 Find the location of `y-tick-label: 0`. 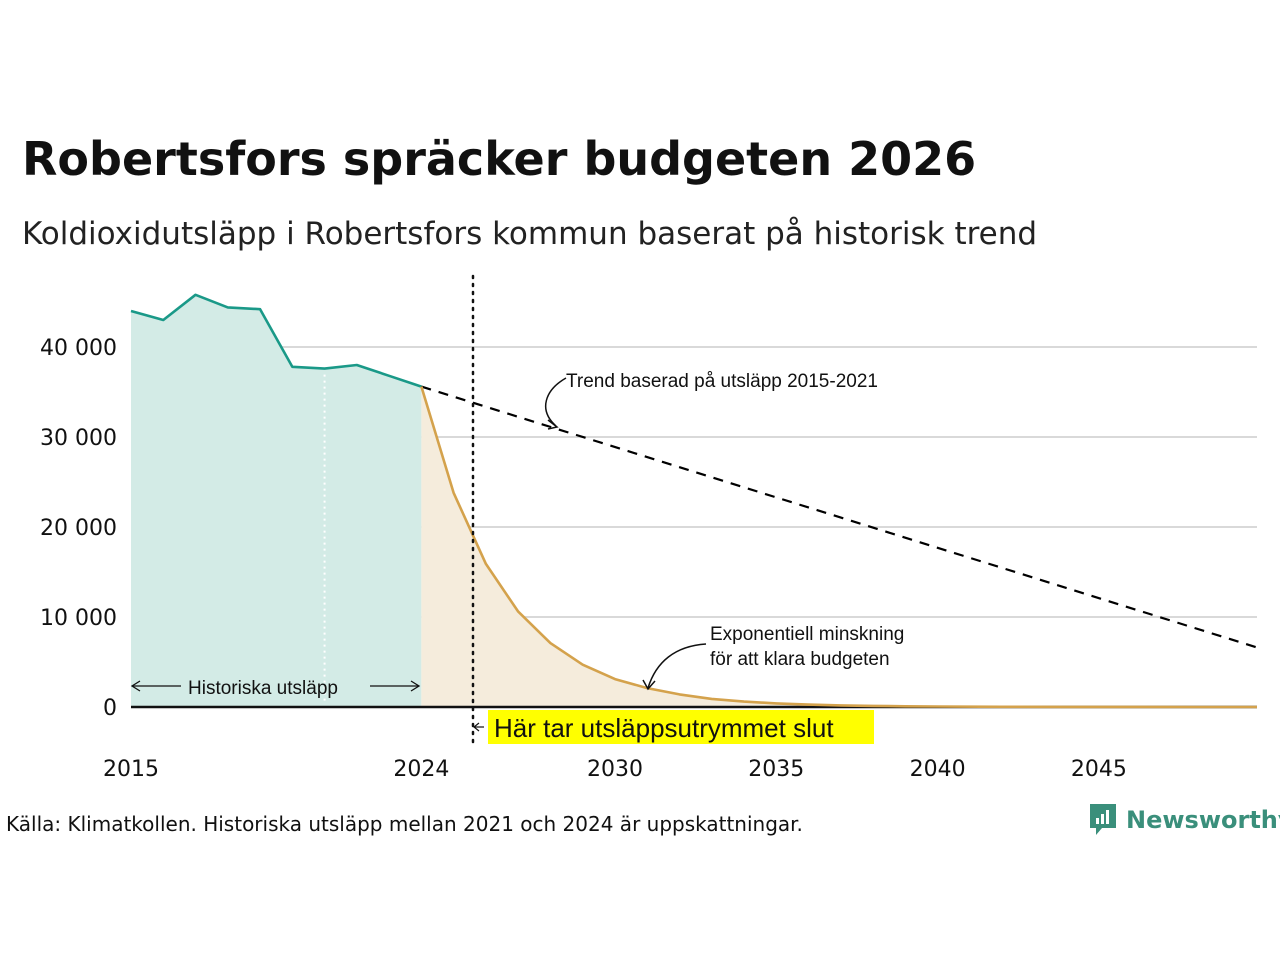

y-tick-label: 0 is located at coordinates (110, 708).